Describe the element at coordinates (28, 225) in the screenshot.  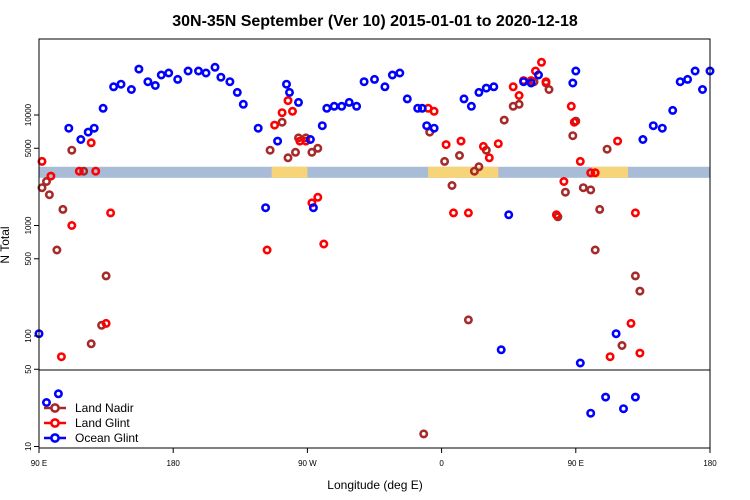
I see `y-tick-label: 1000` at that location.